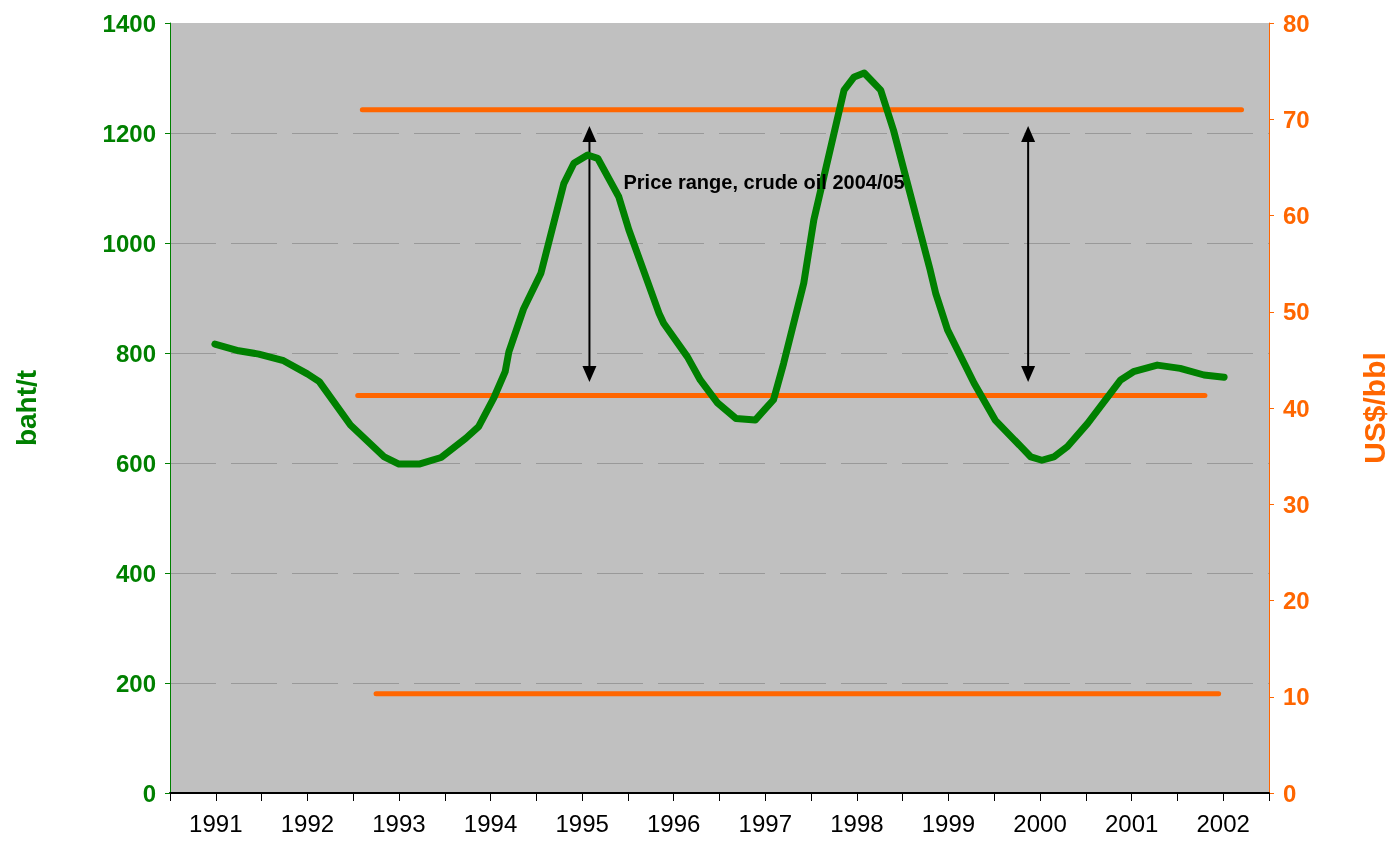 Image resolution: width=1397 pixels, height=862 pixels. I want to click on x-tick-label: 1997, so click(765, 823).